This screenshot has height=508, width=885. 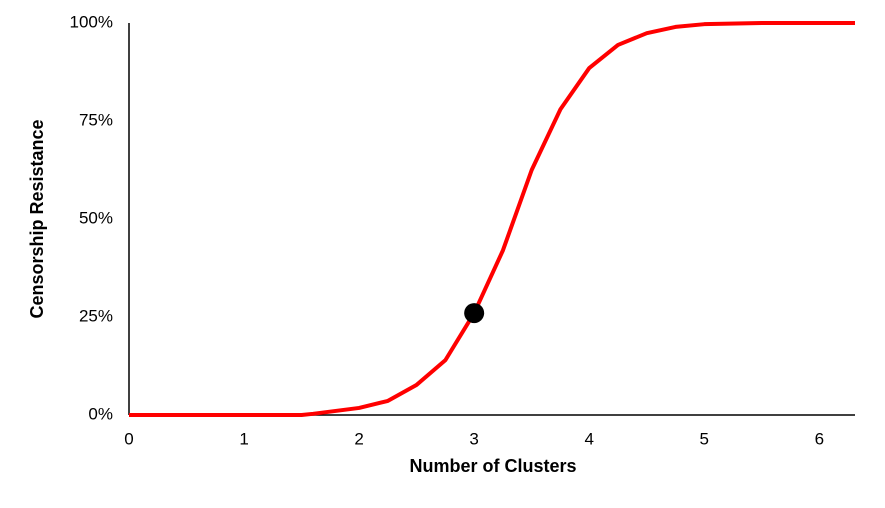 What do you see at coordinates (819, 438) in the screenshot?
I see `x-tick-label: 6` at bounding box center [819, 438].